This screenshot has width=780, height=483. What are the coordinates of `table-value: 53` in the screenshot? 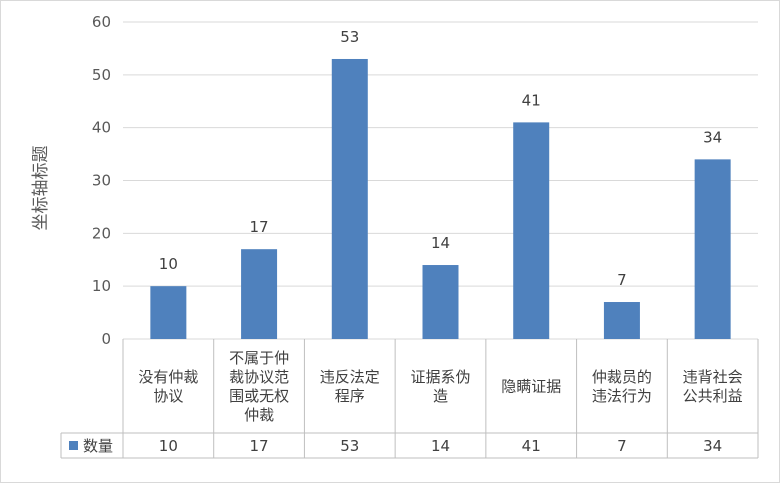 It's located at (349, 446).